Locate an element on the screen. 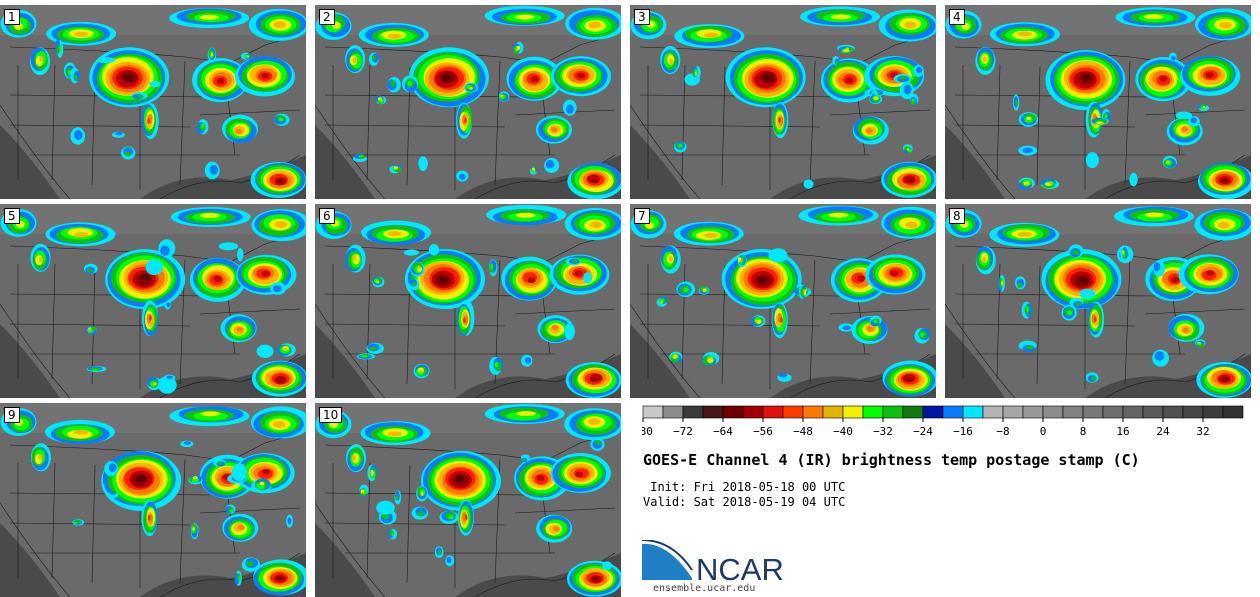  panel-label: 3 is located at coordinates (642, 17).